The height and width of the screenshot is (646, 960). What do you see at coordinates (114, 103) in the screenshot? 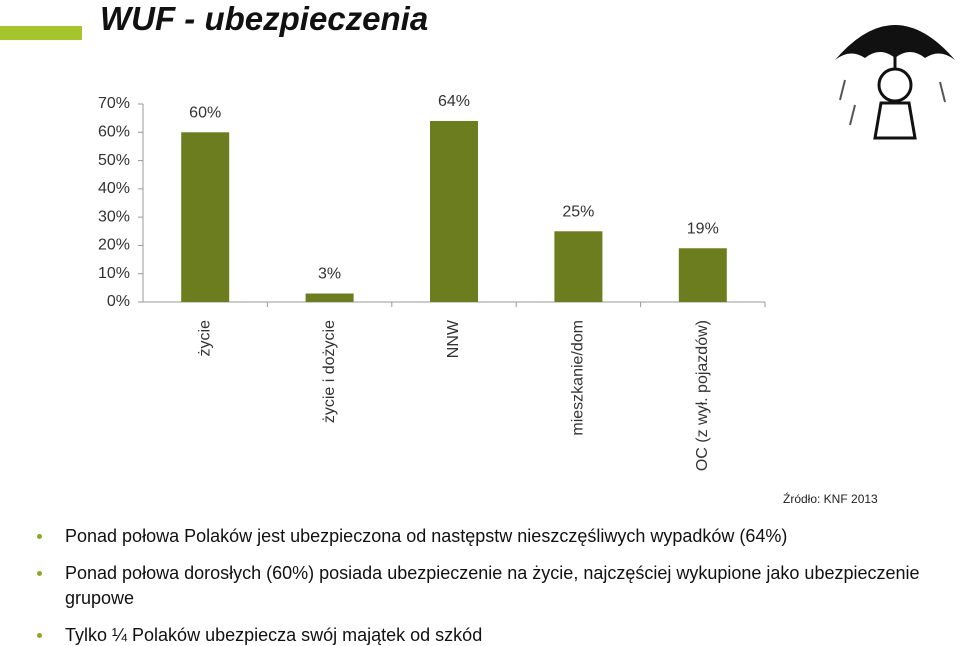
I see `y-tick-label: 70%` at bounding box center [114, 103].